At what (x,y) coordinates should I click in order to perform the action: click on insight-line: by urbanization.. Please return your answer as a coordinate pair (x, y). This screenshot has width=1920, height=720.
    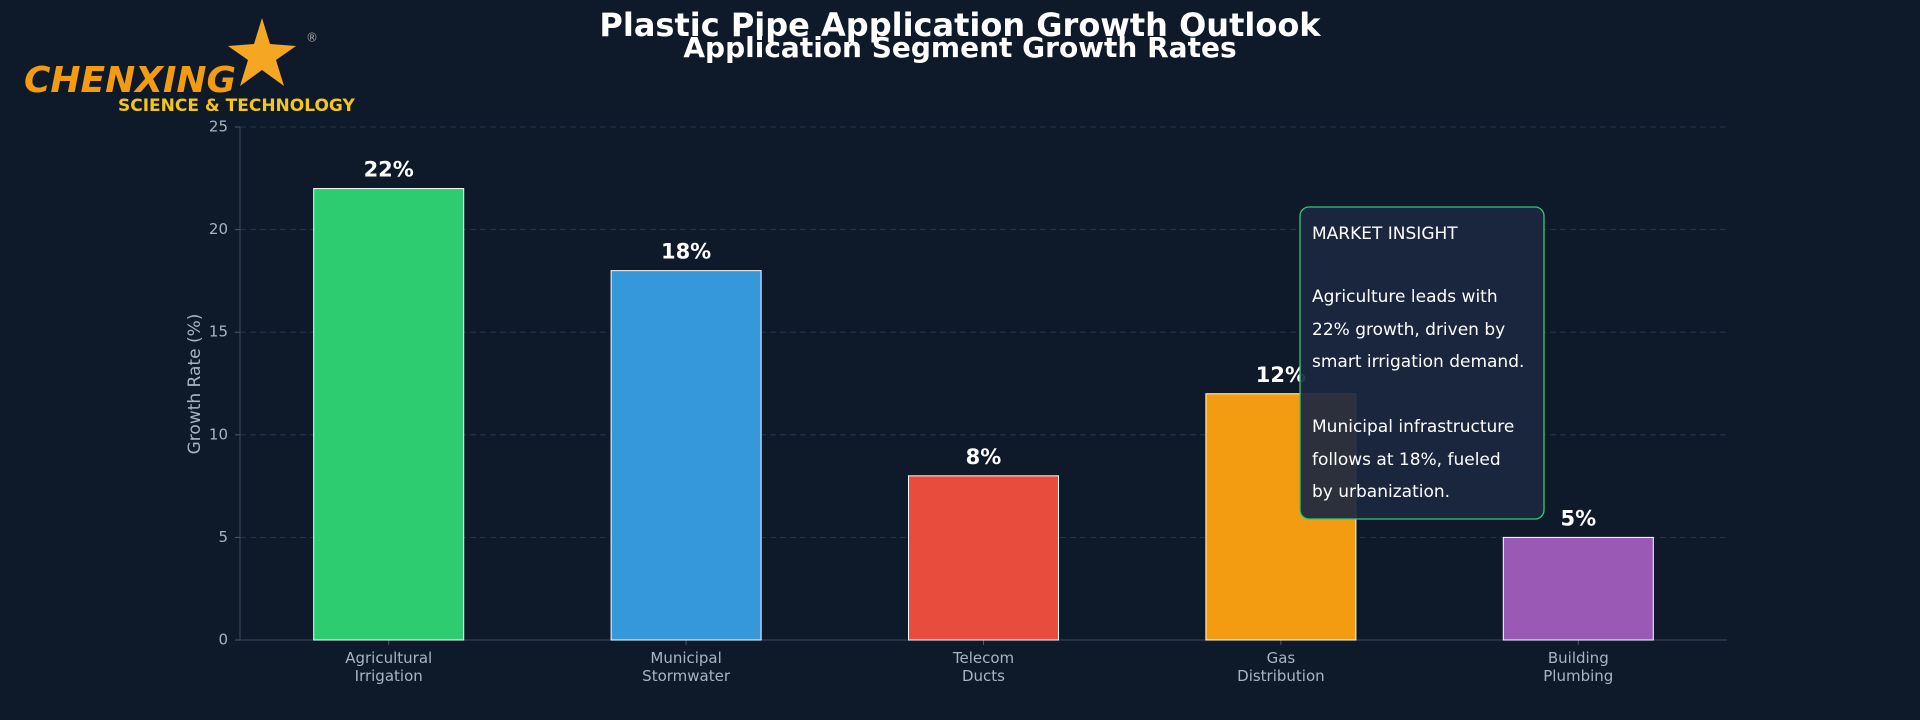
    Looking at the image, I should click on (1381, 492).